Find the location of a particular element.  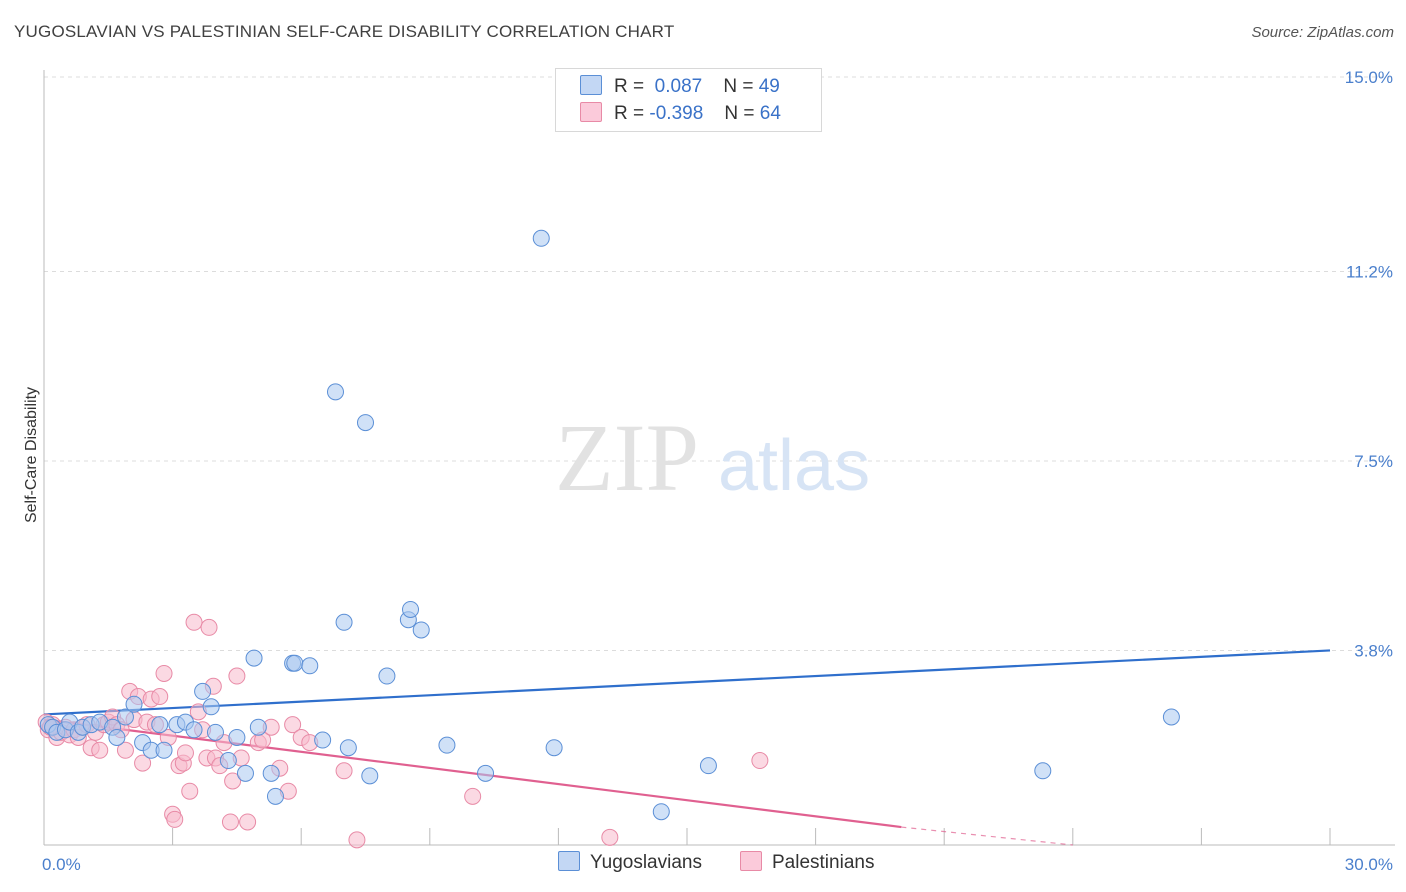

bottom-legend-swatch-pink is located at coordinates (751, 861).